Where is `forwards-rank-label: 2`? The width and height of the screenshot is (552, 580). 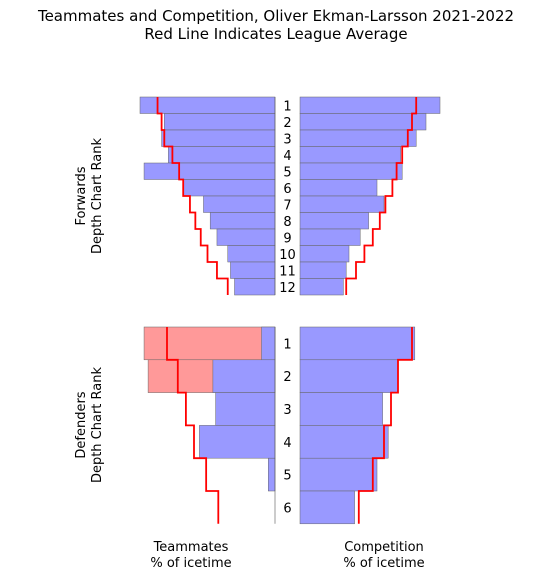
forwards-rank-label: 2 is located at coordinates (287, 123).